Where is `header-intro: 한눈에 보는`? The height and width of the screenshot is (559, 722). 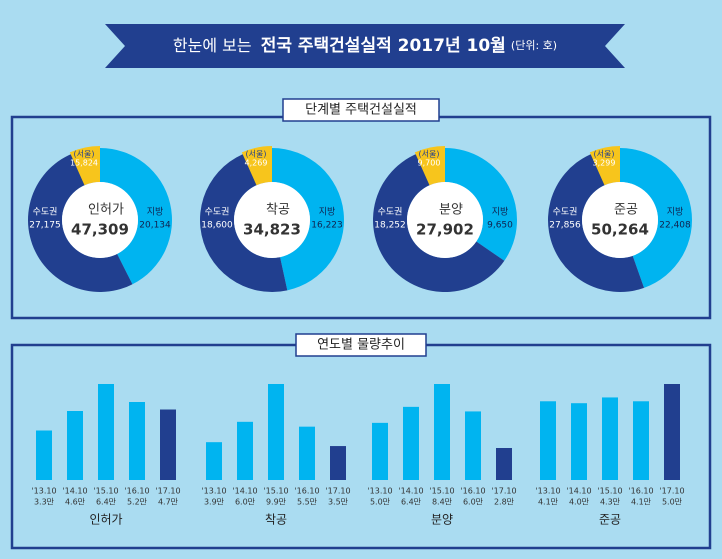
header-intro: 한눈에 보는 is located at coordinates (212, 45).